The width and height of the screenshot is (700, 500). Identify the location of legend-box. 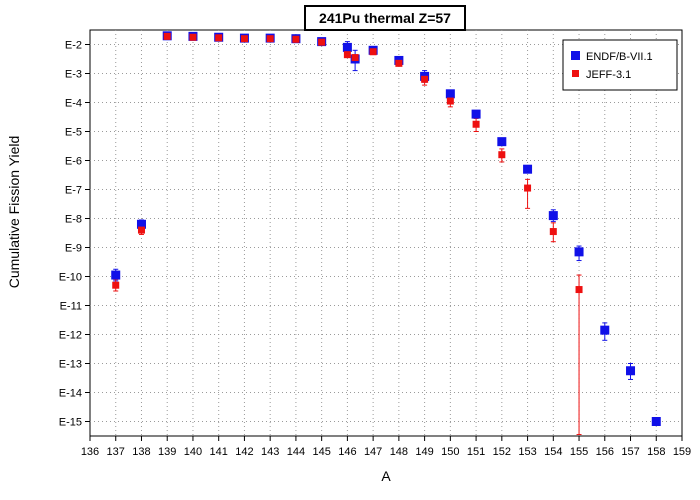
(620, 65).